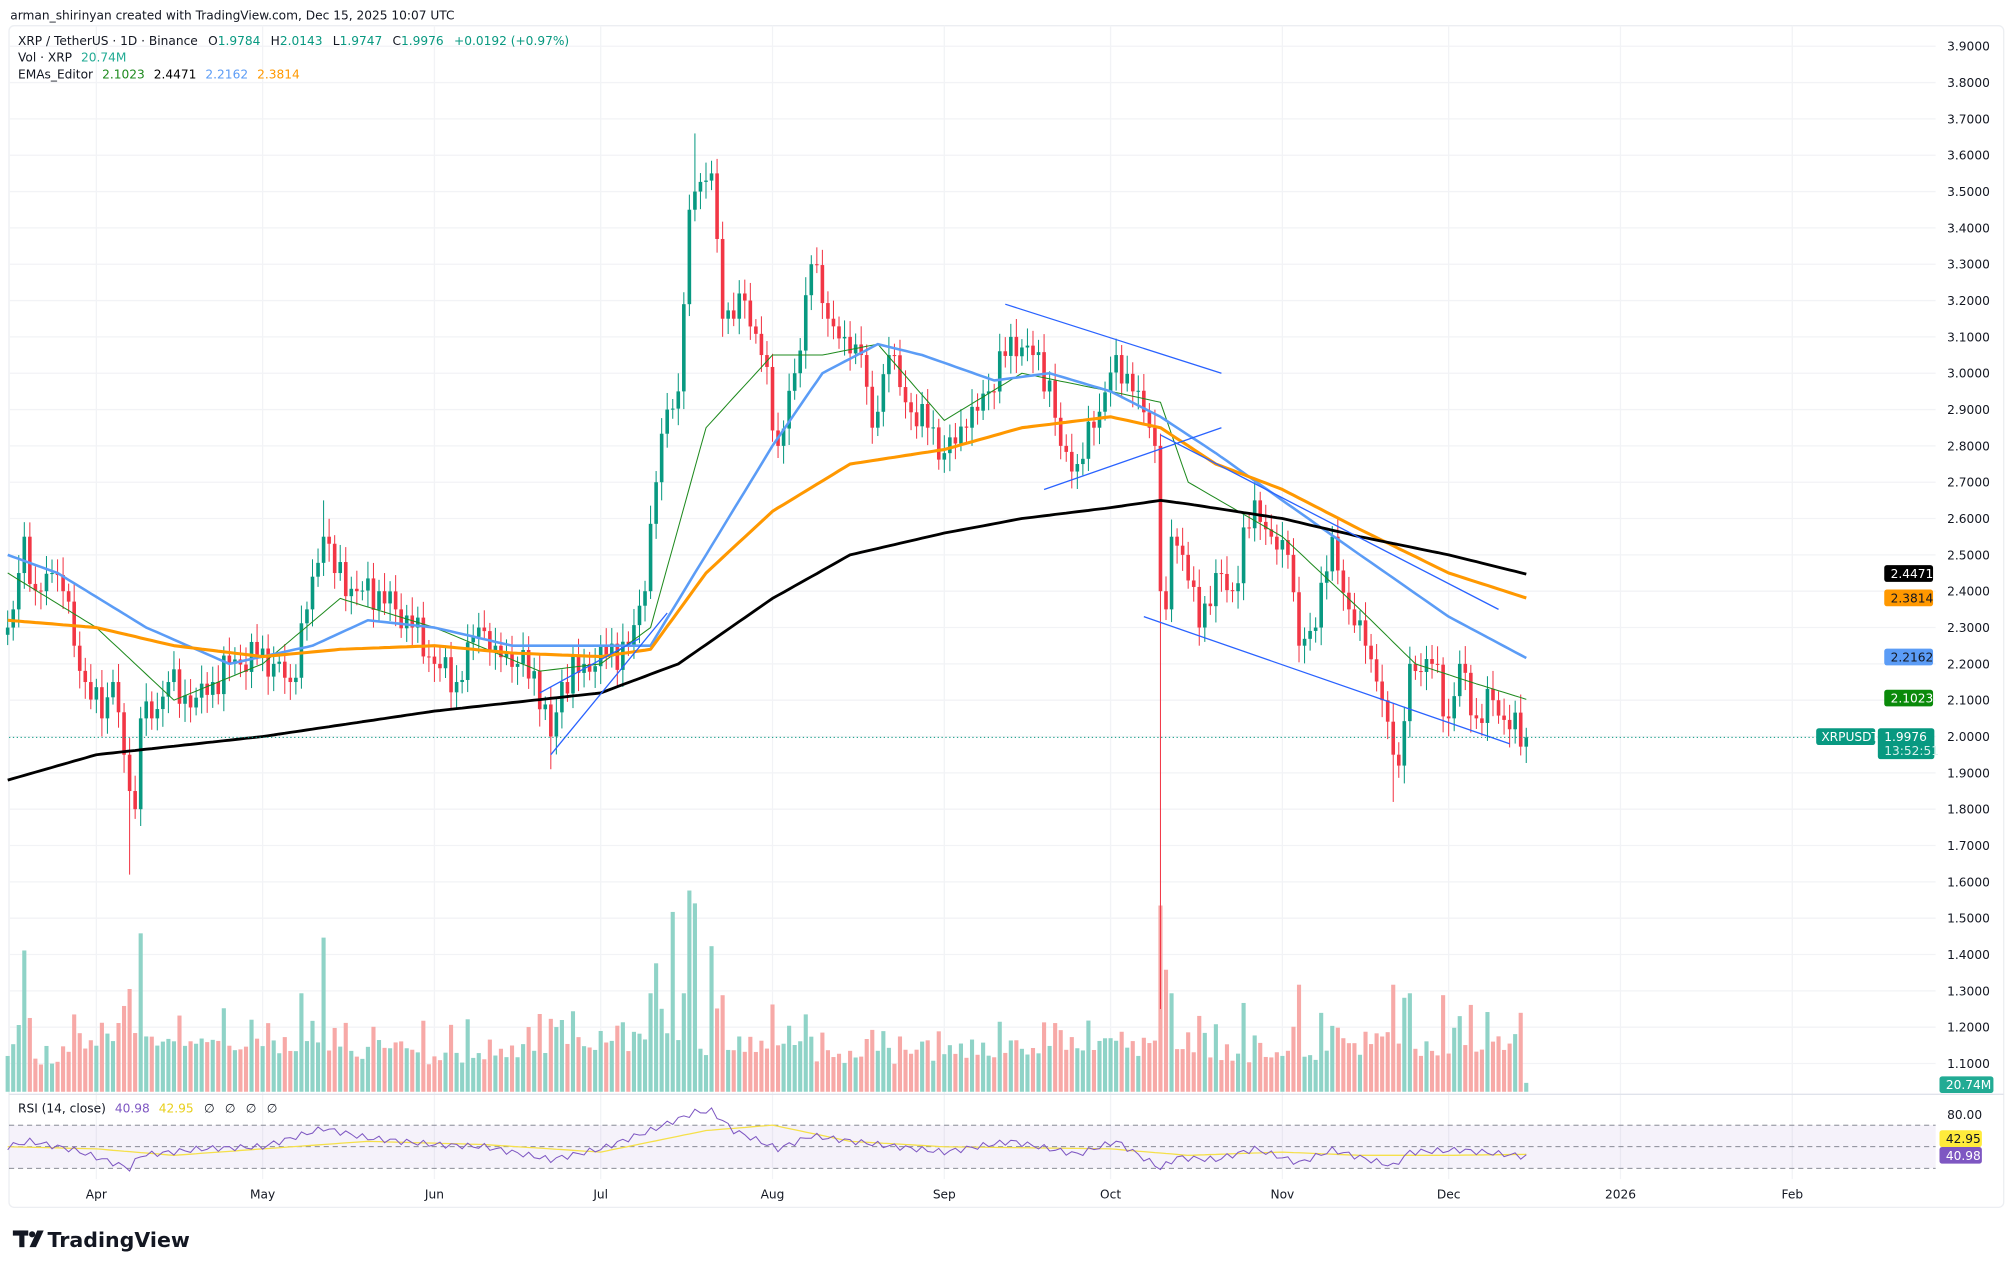  What do you see at coordinates (1620, 1194) in the screenshot?
I see `time-tick-label: 2026` at bounding box center [1620, 1194].